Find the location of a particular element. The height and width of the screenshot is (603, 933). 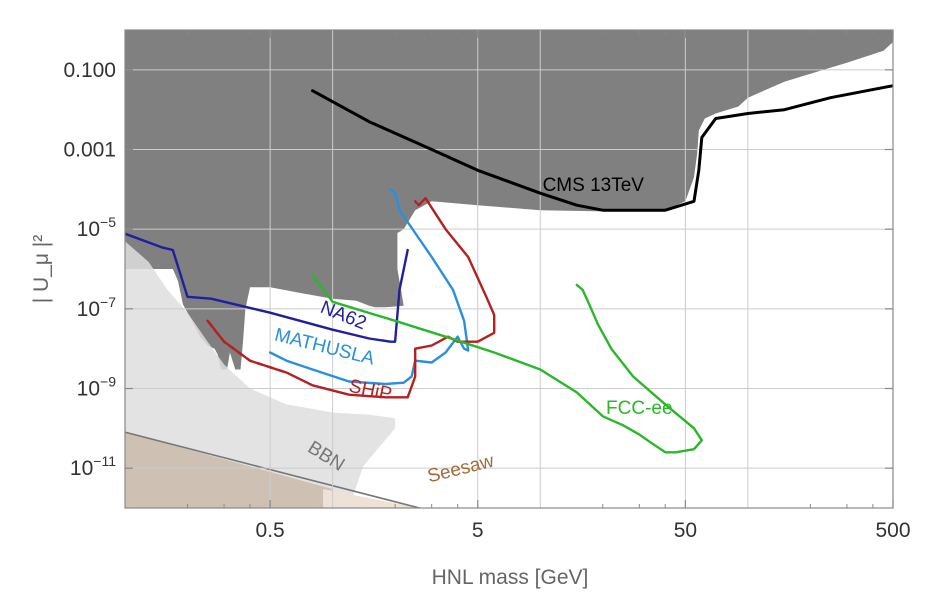

y-tick-base: 0.100 is located at coordinates (89, 70).